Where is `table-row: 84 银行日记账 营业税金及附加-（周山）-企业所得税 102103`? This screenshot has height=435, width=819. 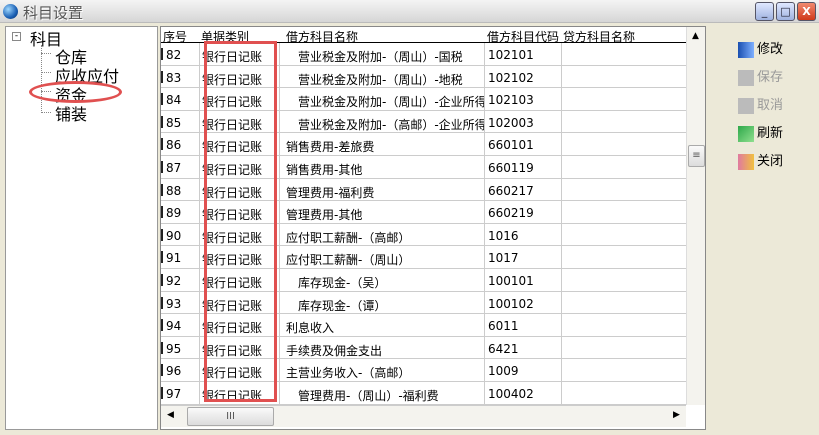 table-row: 84 银行日记账 营业税金及附加-（周山）-企业所得税 102103 is located at coordinates (423, 99).